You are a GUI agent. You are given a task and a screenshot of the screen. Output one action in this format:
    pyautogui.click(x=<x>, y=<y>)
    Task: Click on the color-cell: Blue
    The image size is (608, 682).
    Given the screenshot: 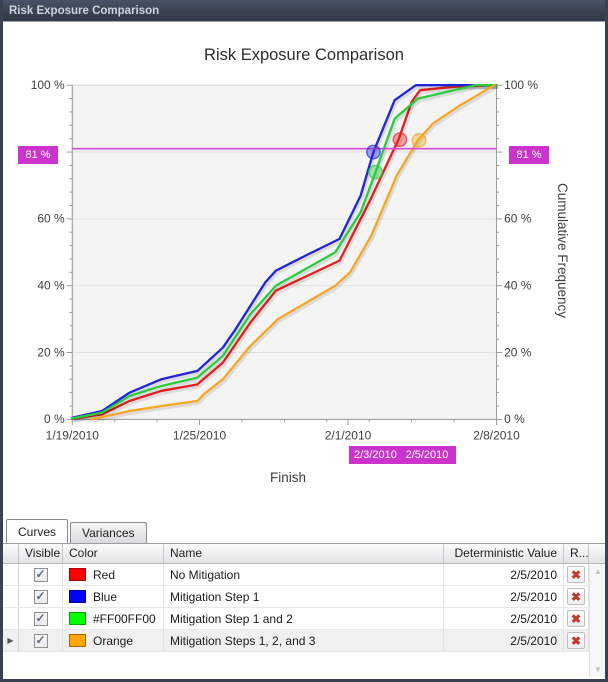 What is the action you would take?
    pyautogui.click(x=113, y=596)
    